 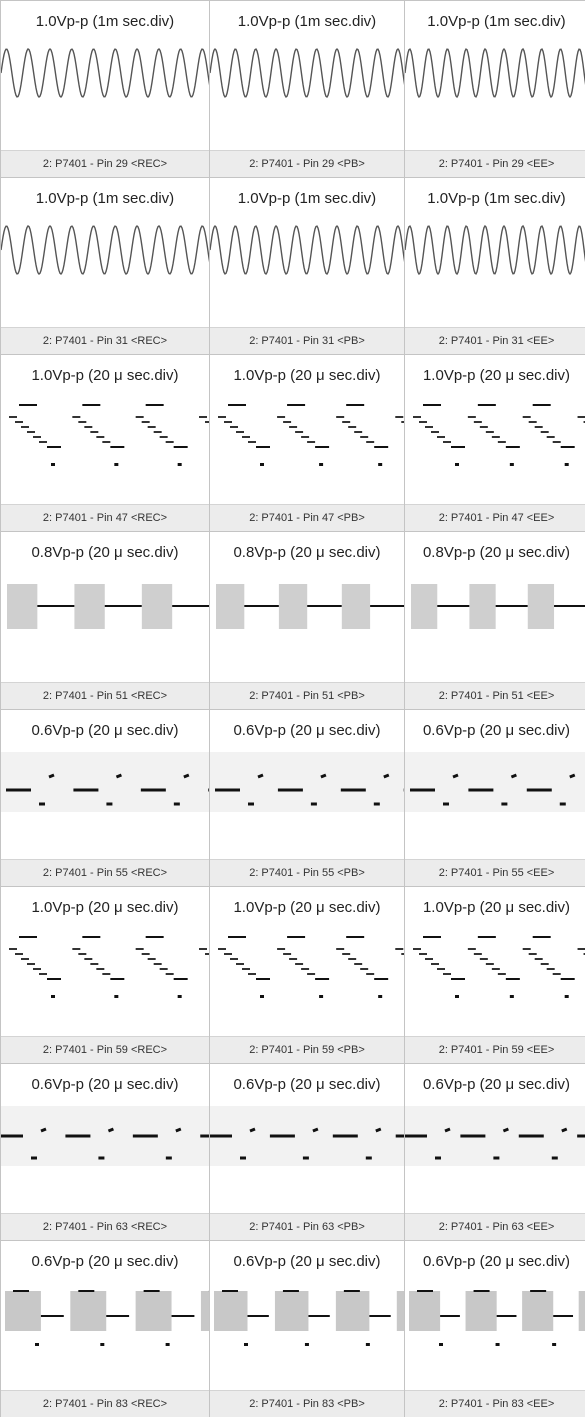 I want to click on cell-caption: 2: P7401 - Pin 47 <EE>, so click(x=495, y=518).